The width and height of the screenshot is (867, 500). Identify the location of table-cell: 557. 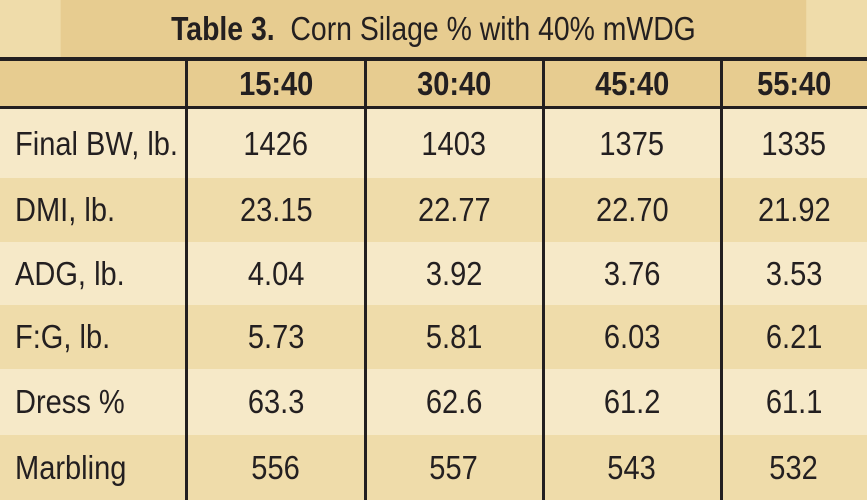
(454, 467).